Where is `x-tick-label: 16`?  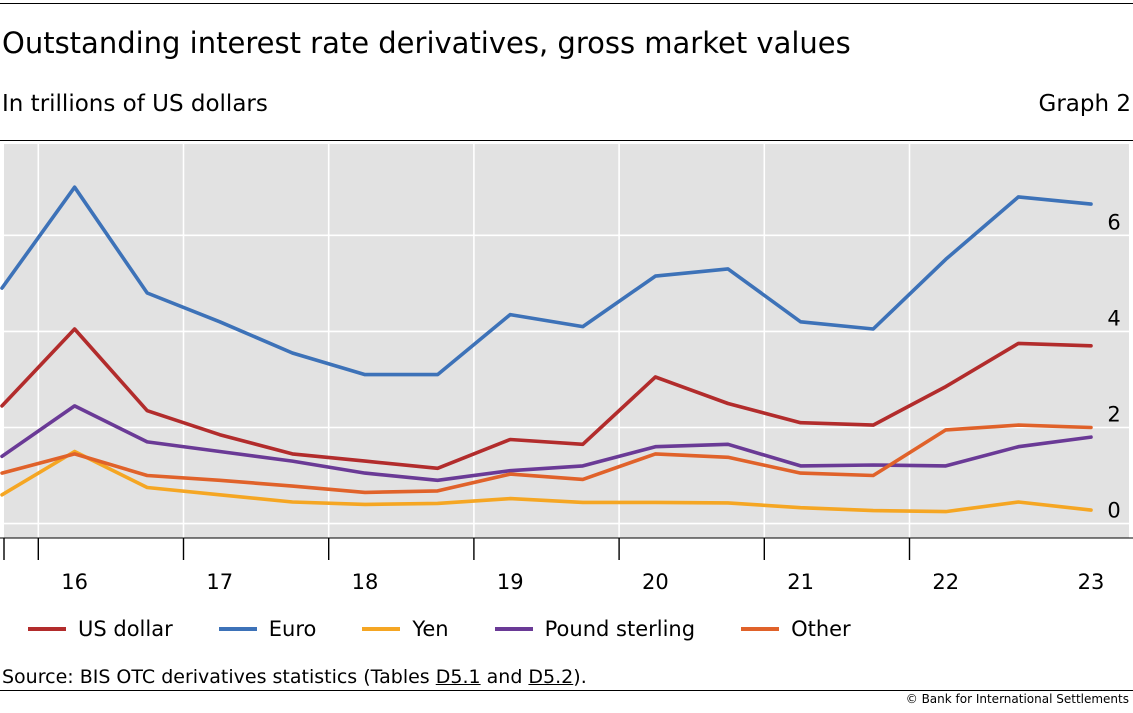
x-tick-label: 16 is located at coordinates (74, 582).